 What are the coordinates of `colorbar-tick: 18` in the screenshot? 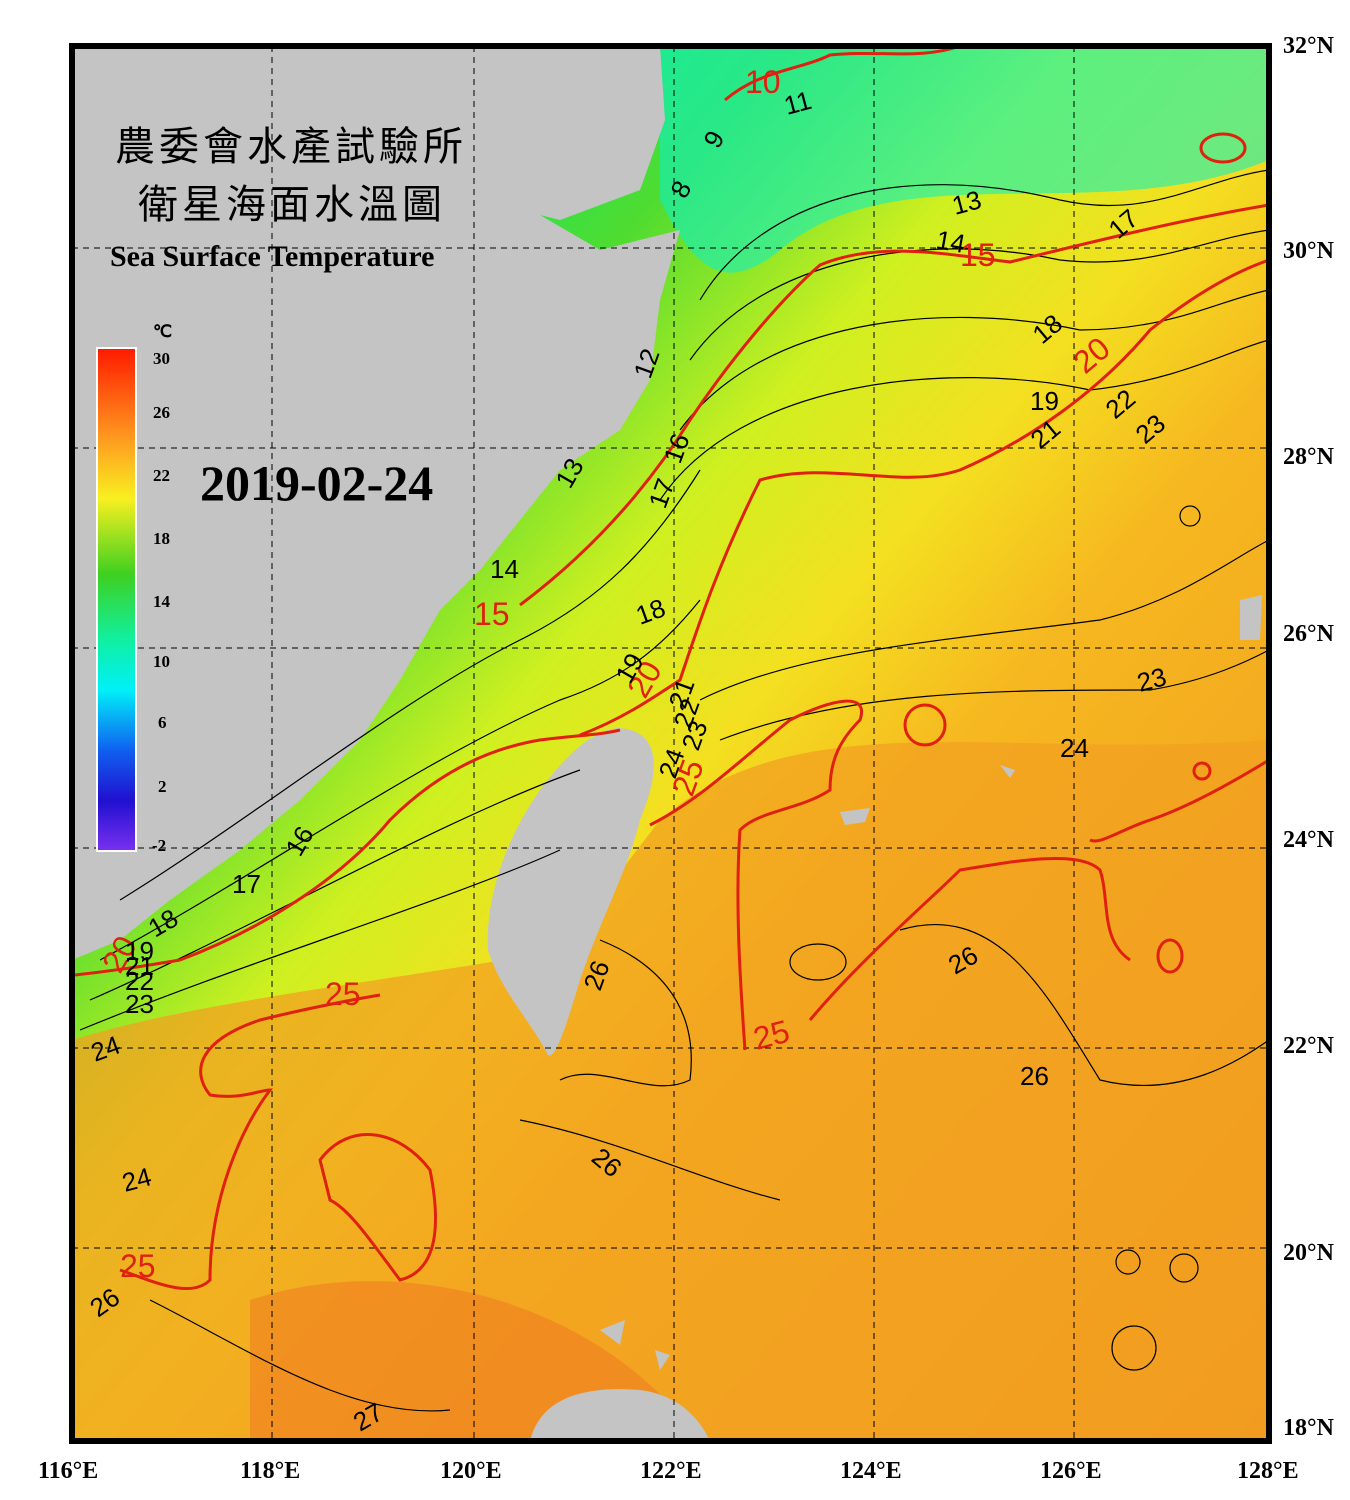 It's located at (161, 538).